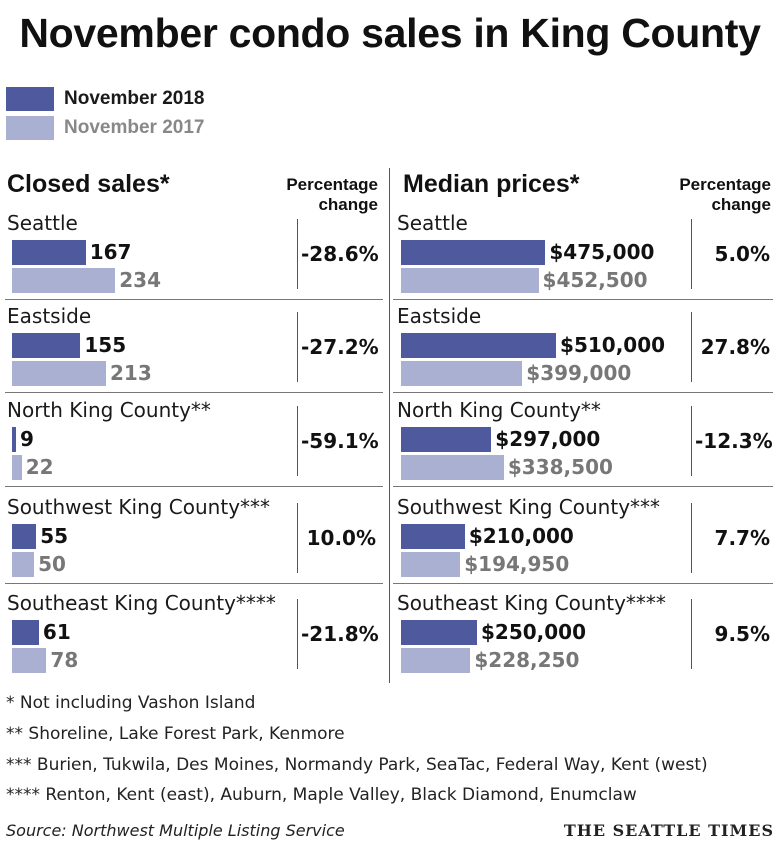 This screenshot has height=846, width=780. Describe the element at coordinates (56, 632) in the screenshot. I see `sales-value-2018: 61` at that location.